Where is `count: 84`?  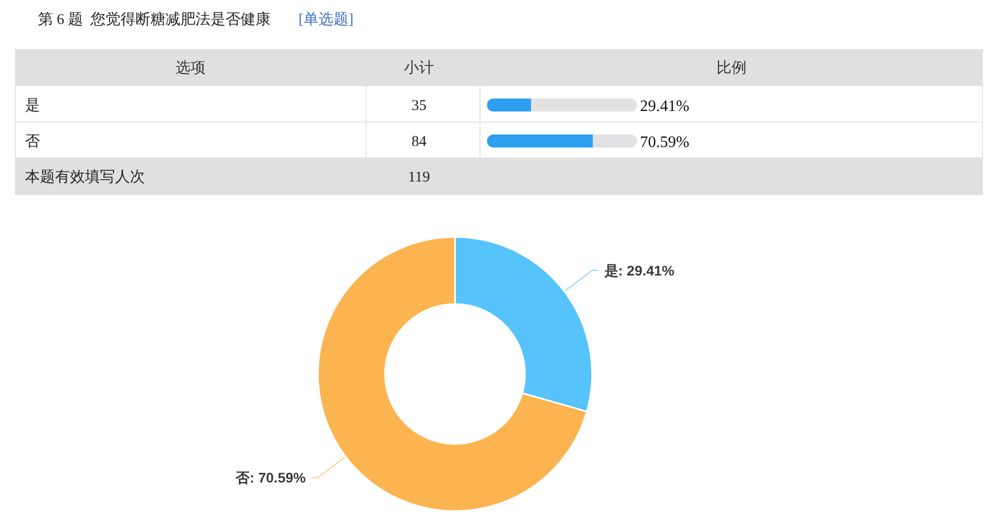 count: 84 is located at coordinates (419, 142).